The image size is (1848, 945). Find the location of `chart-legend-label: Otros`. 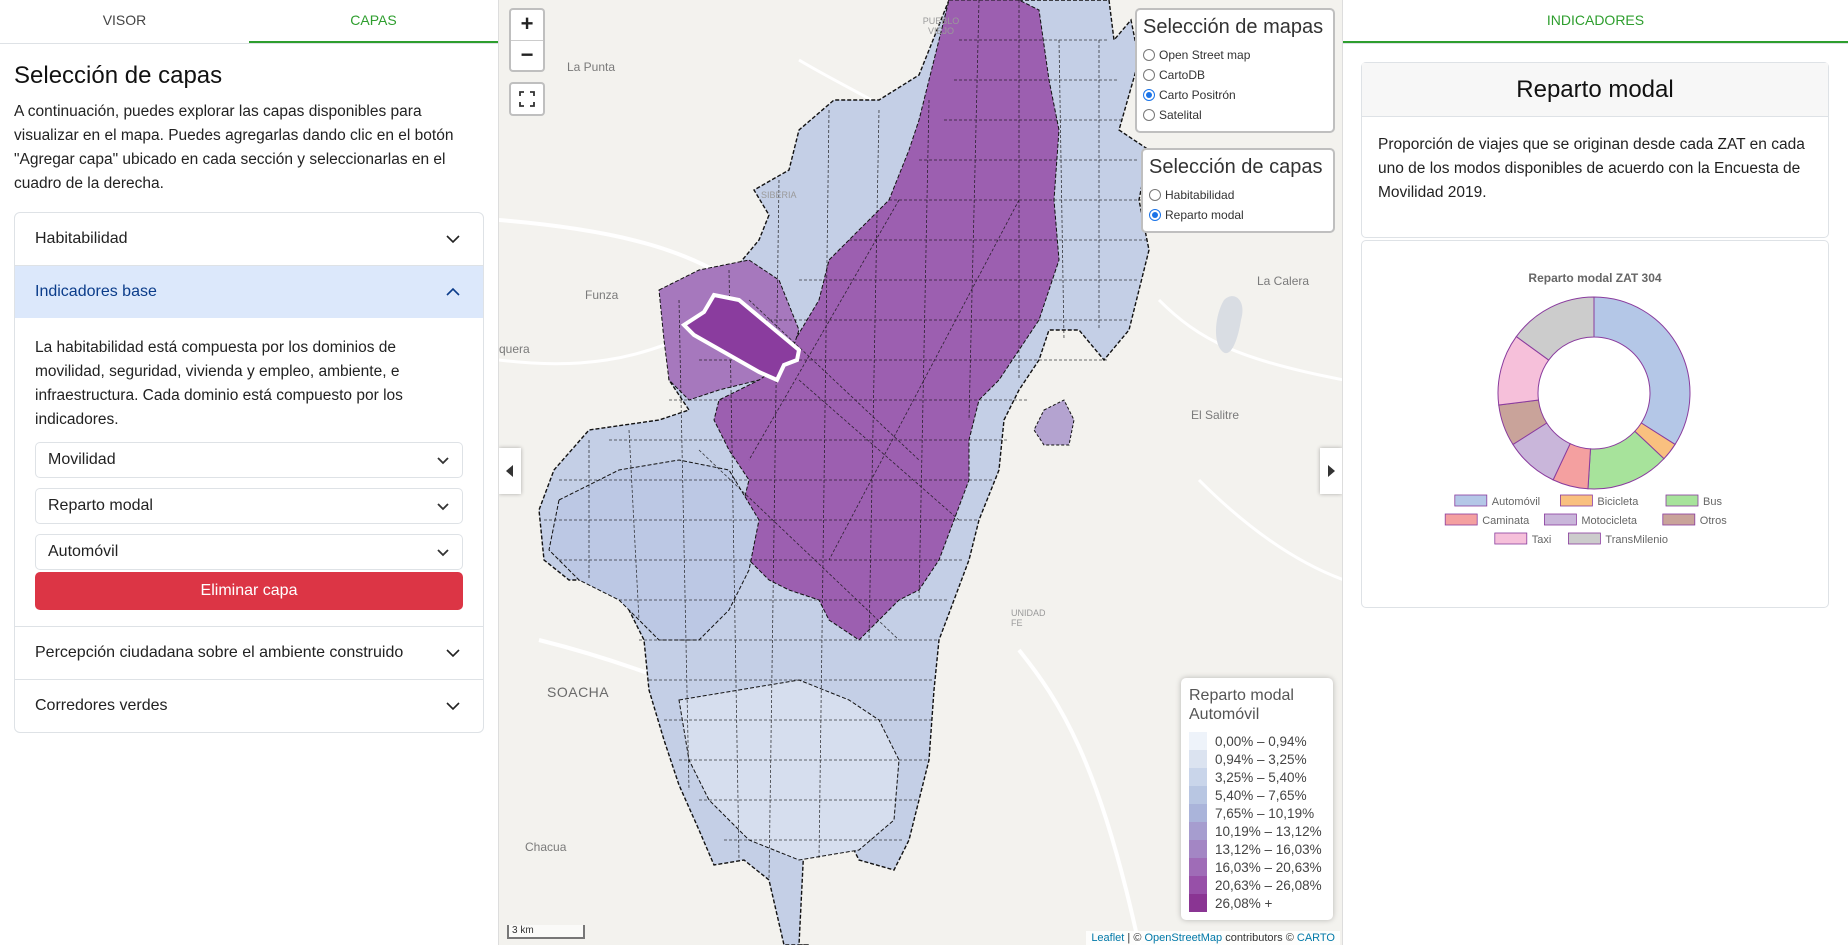

chart-legend-label: Otros is located at coordinates (1713, 521).